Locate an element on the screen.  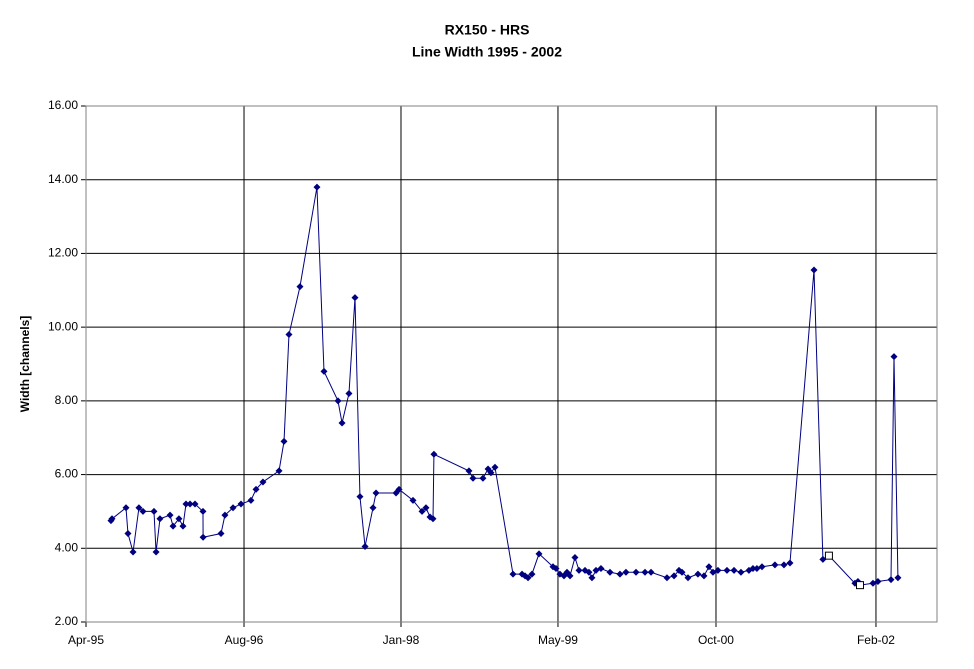
y-tick-label: 2.00 is located at coordinates (67, 621).